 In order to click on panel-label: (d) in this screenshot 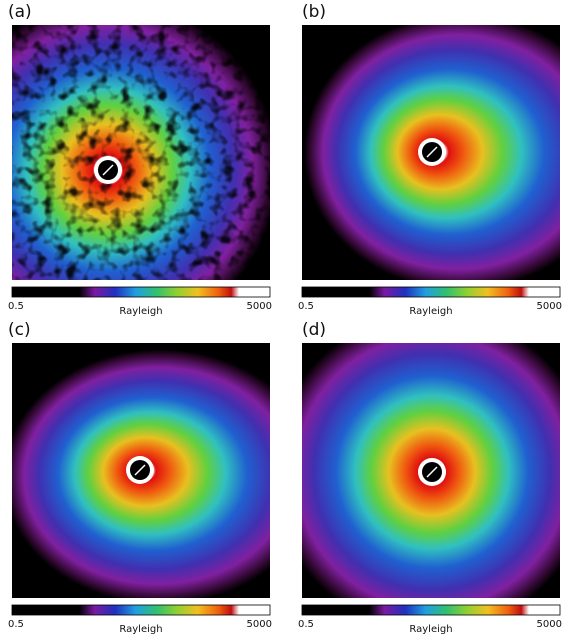, I will do `click(314, 330)`.